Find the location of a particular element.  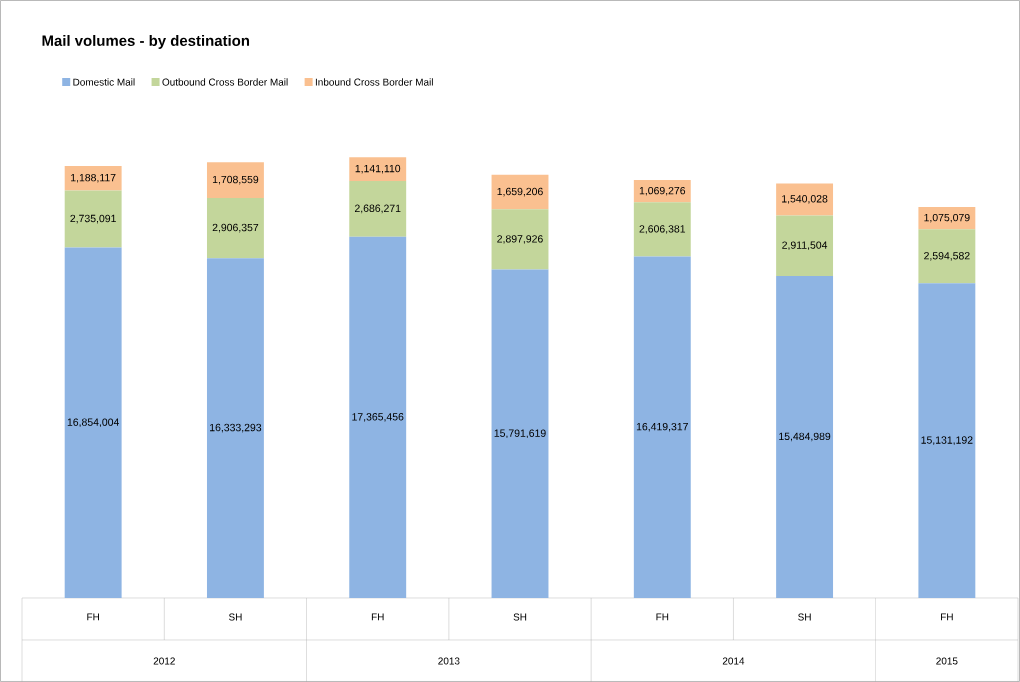

data-label: 2,911,504 is located at coordinates (805, 246).